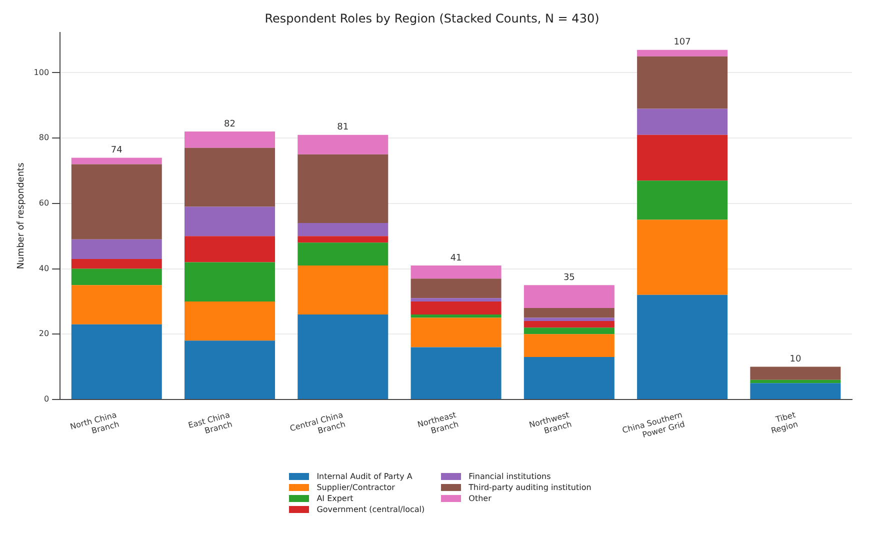 The width and height of the screenshot is (880, 549). What do you see at coordinates (116, 151) in the screenshot?
I see `total-label: 74` at bounding box center [116, 151].